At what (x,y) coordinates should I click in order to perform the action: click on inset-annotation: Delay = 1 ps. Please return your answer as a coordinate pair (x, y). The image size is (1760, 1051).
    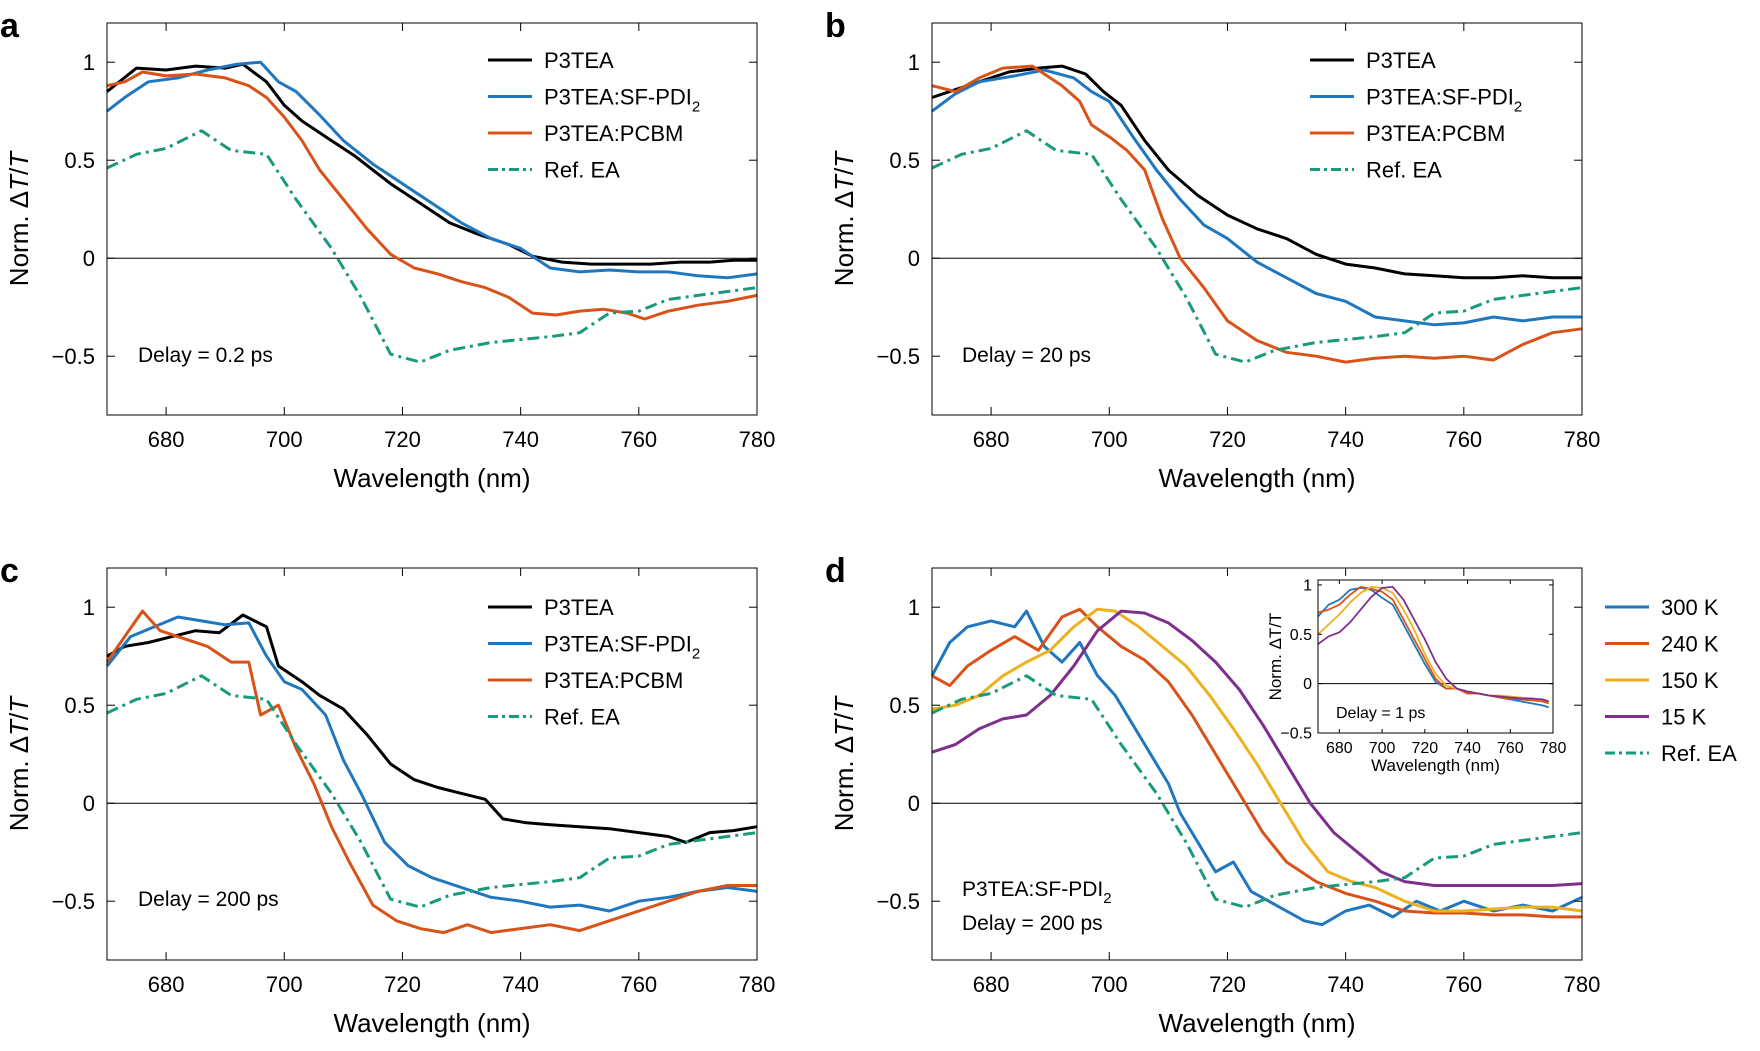
    Looking at the image, I should click on (1380, 713).